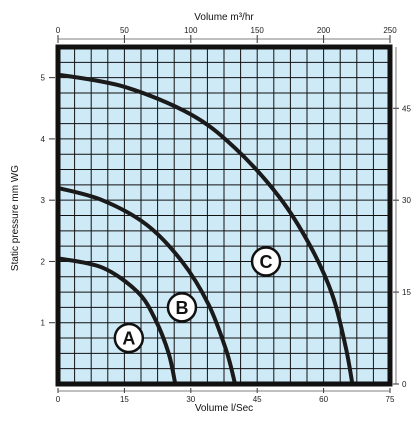 Image resolution: width=417 pixels, height=423 pixels. I want to click on top-tick-label: 150, so click(258, 30).